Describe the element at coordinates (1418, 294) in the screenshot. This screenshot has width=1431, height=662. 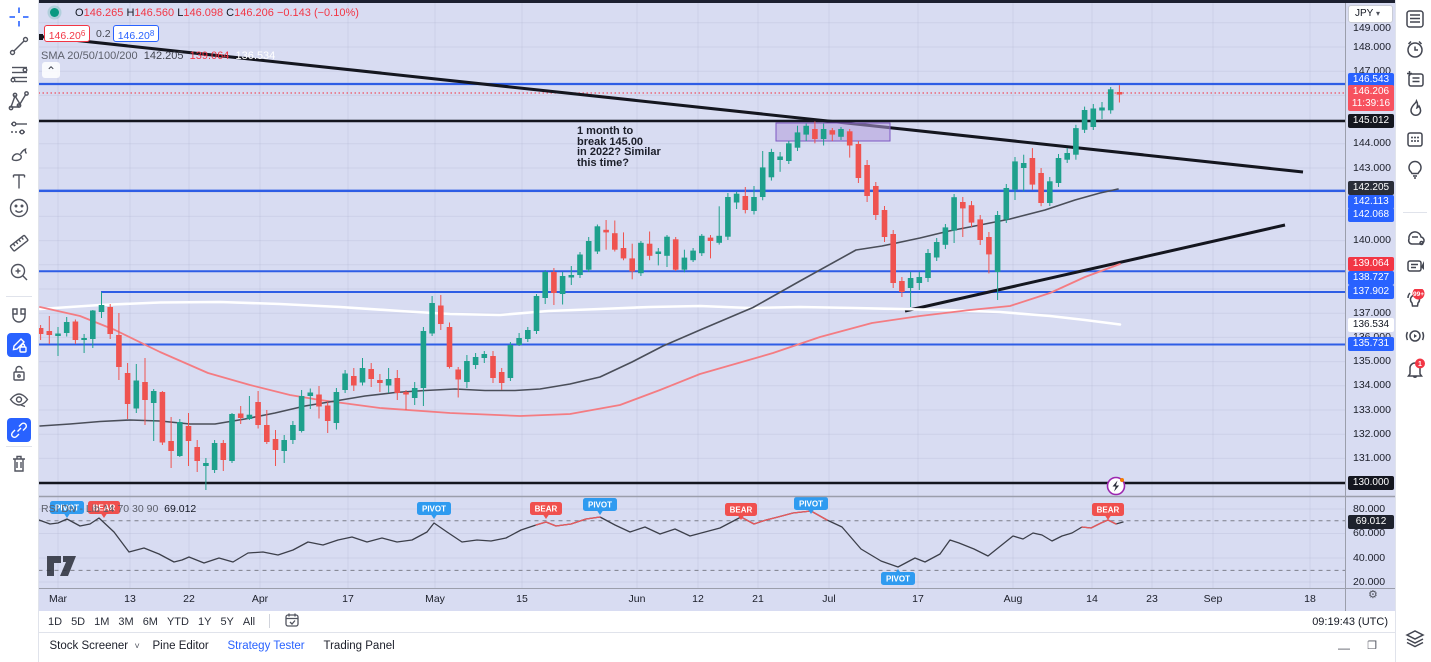
I see `svg-text: 99+` at that location.